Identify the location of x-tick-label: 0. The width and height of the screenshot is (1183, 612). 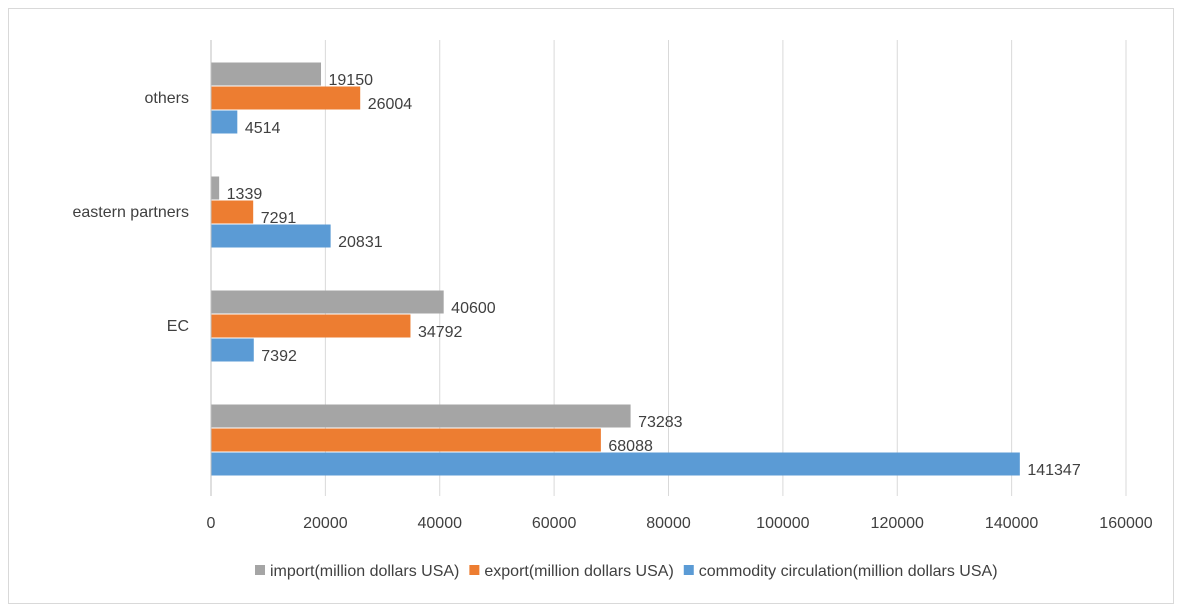
(211, 523).